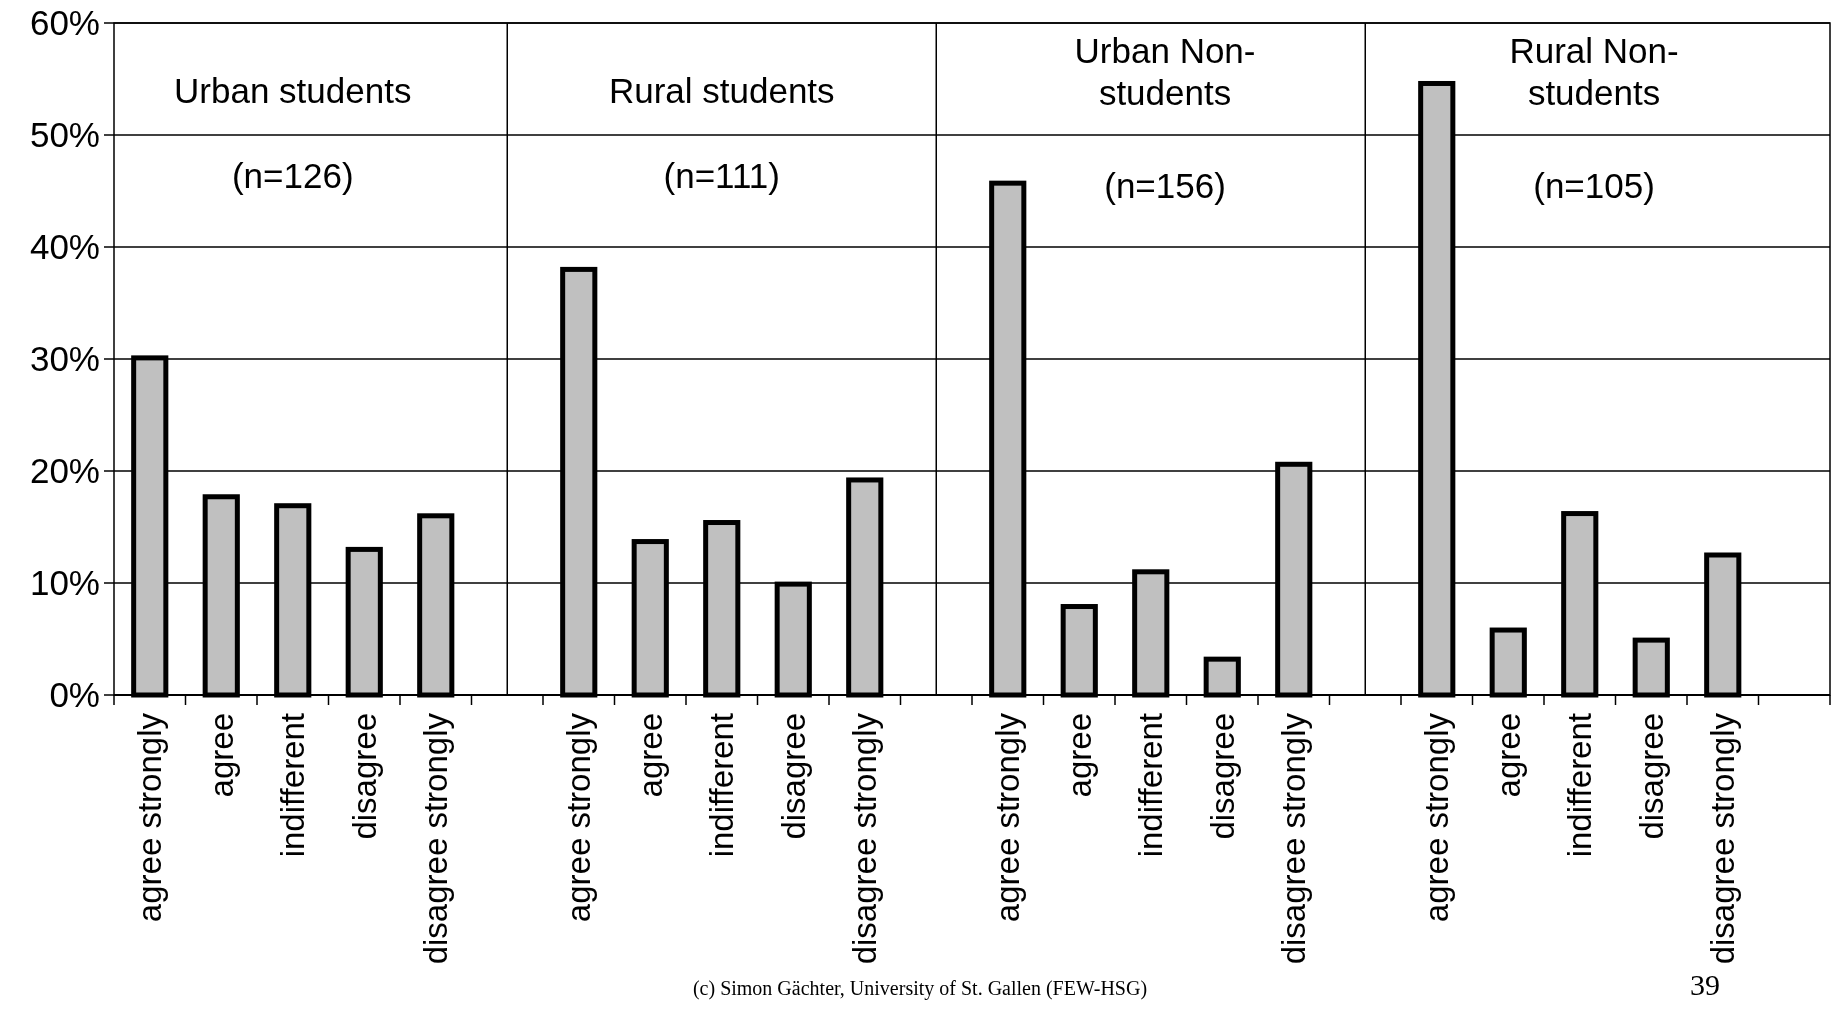 This screenshot has width=1837, height=1011. I want to click on annotation: (n=111), so click(721, 175).